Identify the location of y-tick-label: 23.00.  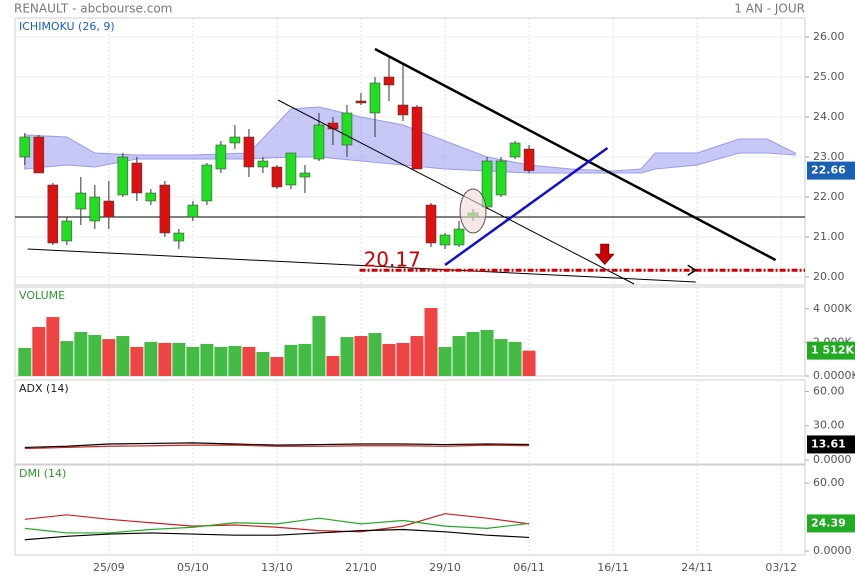
(829, 156).